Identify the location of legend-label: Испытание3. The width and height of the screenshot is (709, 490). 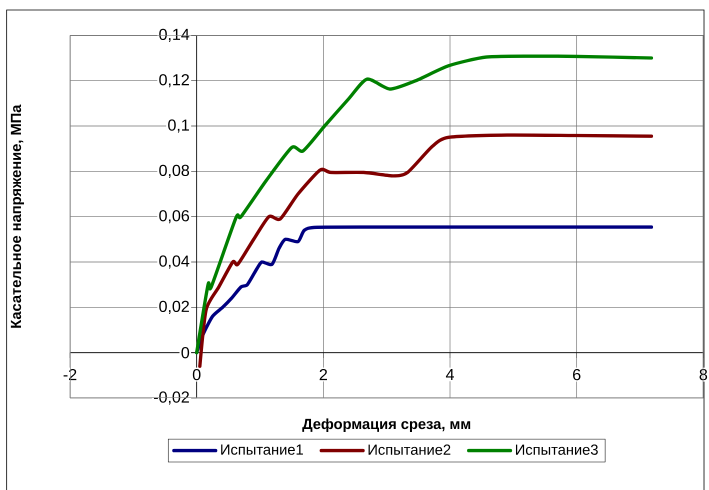
(557, 449).